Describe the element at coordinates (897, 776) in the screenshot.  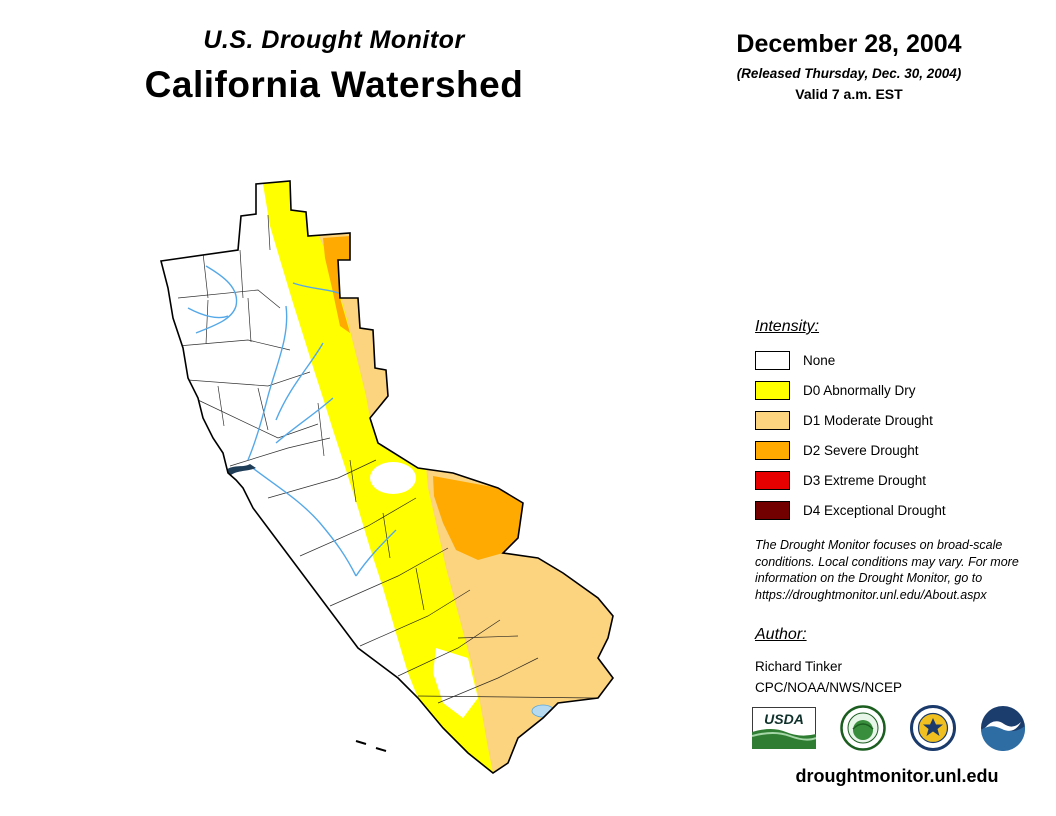
I see `footer-url: droughtmonitor.unl.edu` at that location.